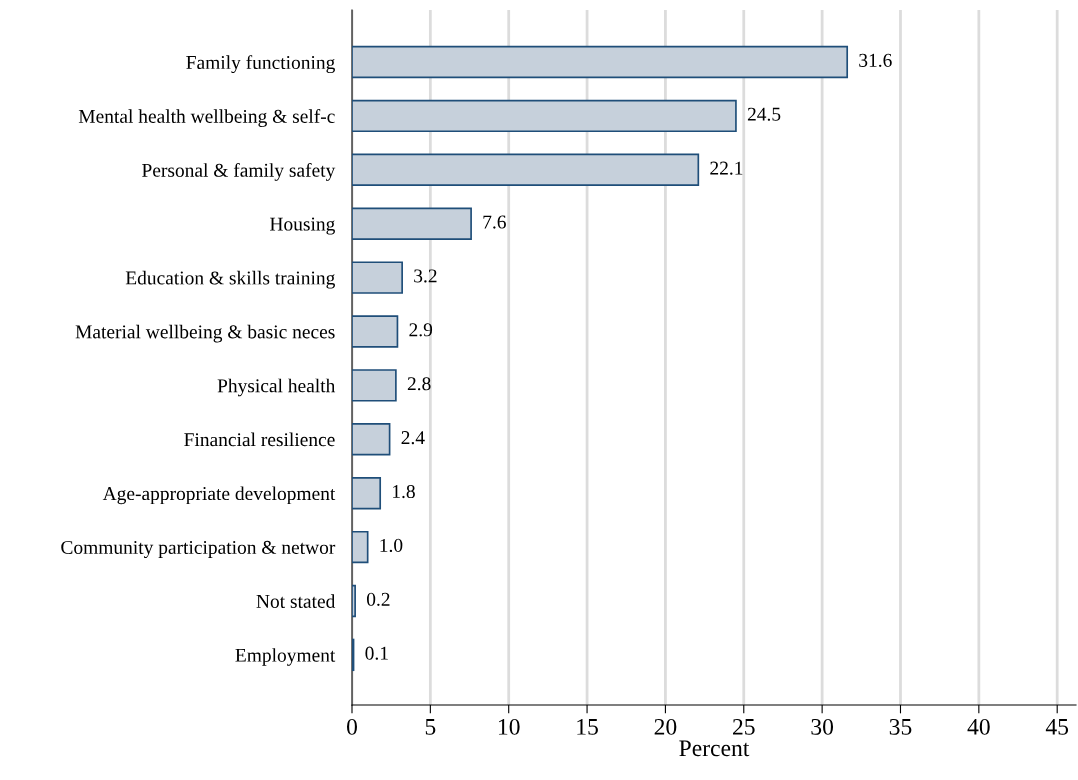  I want to click on data-label: 24.5, so click(764, 114).